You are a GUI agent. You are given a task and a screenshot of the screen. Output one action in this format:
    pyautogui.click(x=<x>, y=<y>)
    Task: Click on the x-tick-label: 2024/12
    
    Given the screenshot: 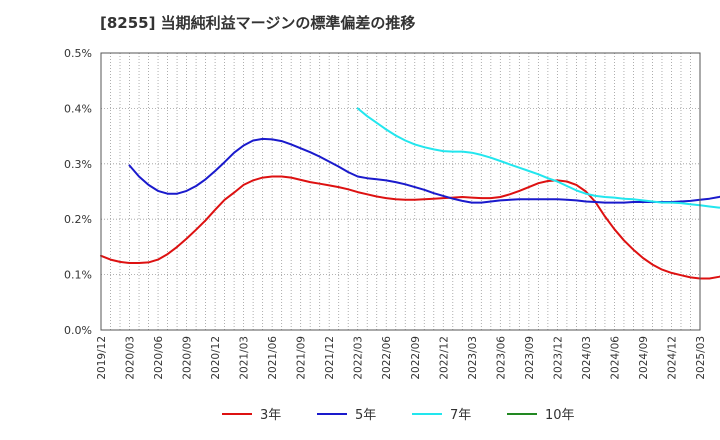 What is the action you would take?
    pyautogui.click(x=672, y=358)
    